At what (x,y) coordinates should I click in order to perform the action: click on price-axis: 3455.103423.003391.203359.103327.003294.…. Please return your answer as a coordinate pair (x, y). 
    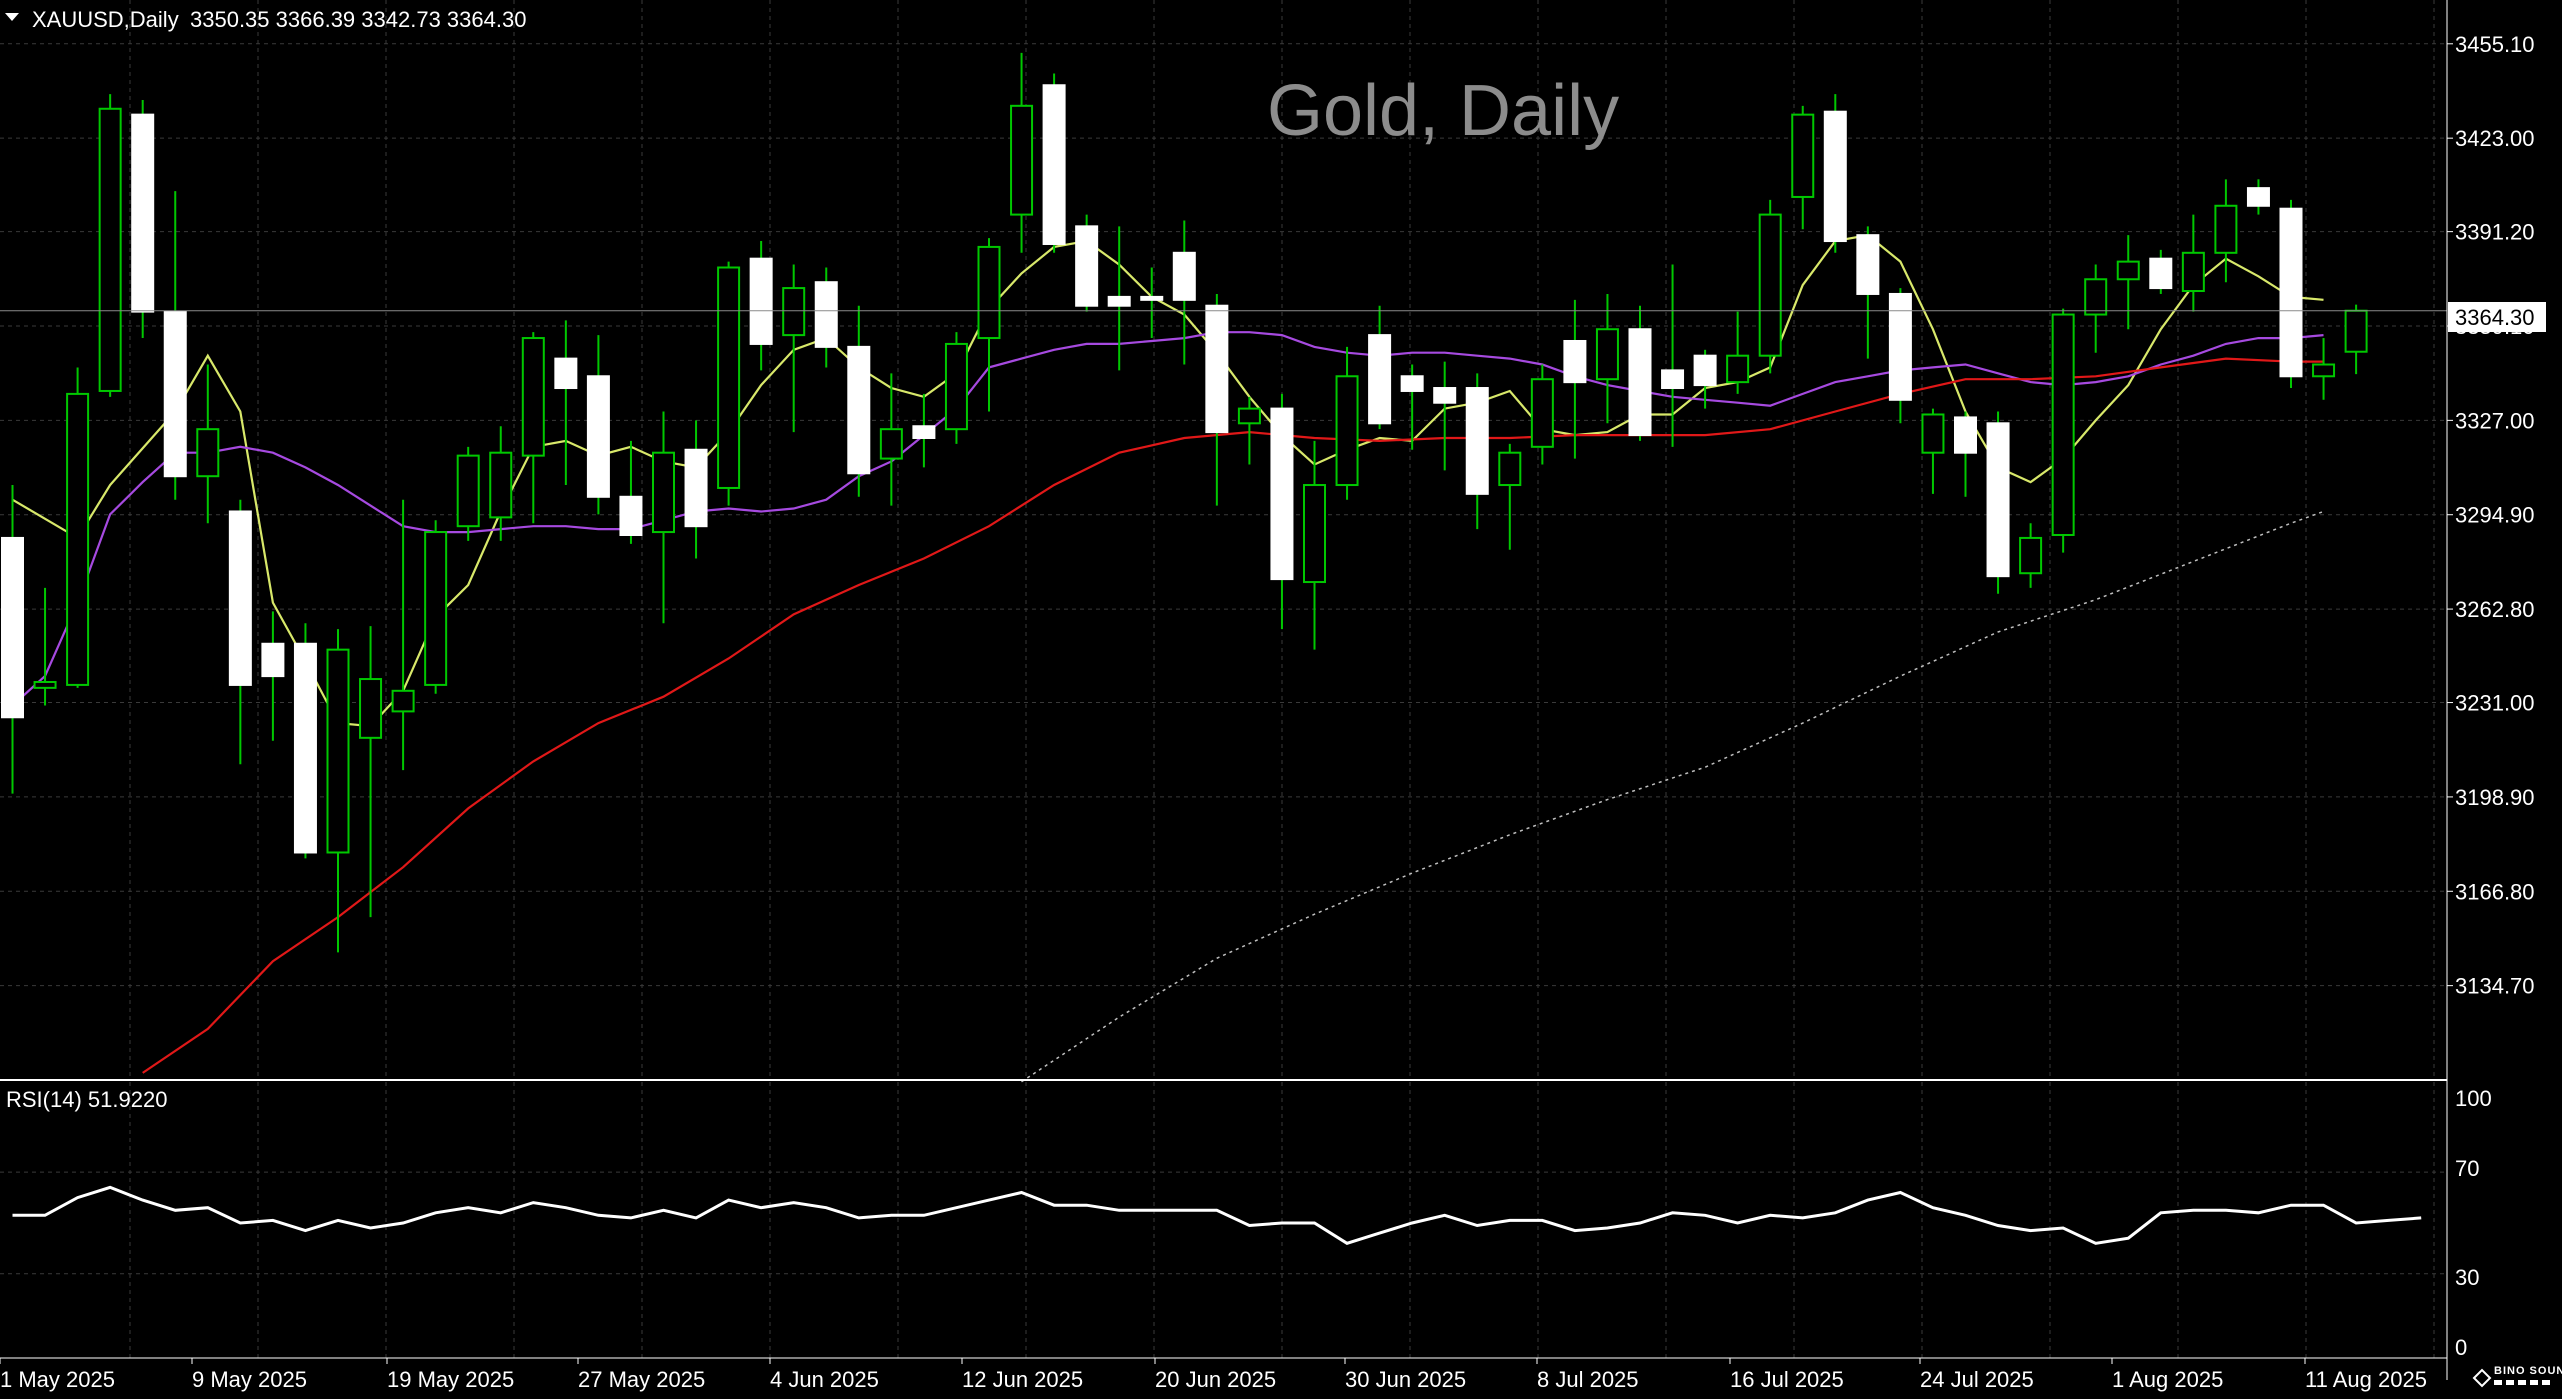
    Looking at the image, I should click on (2491, 515).